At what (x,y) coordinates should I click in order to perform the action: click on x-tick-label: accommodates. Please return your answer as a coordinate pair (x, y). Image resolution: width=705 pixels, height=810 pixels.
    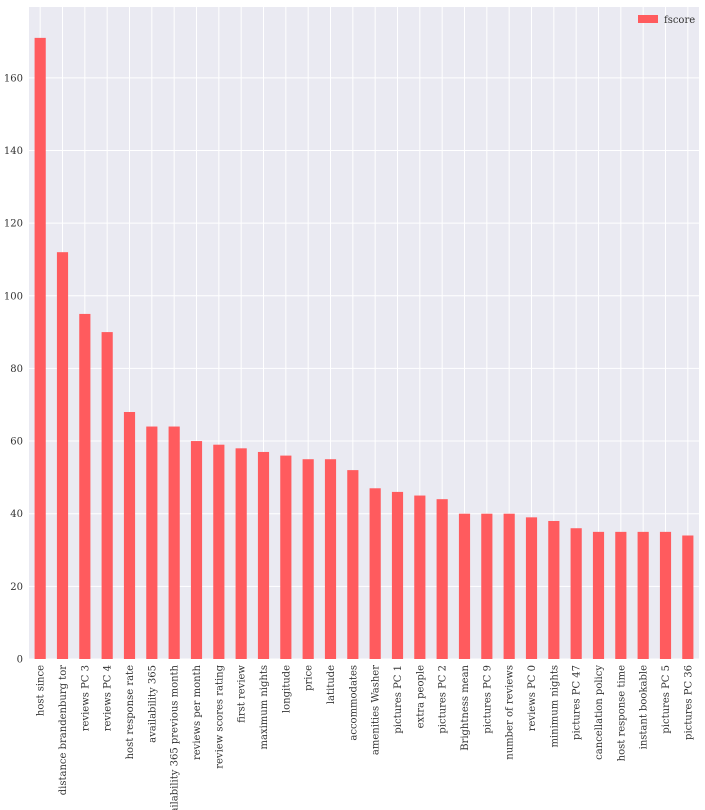
    Looking at the image, I should click on (353, 703).